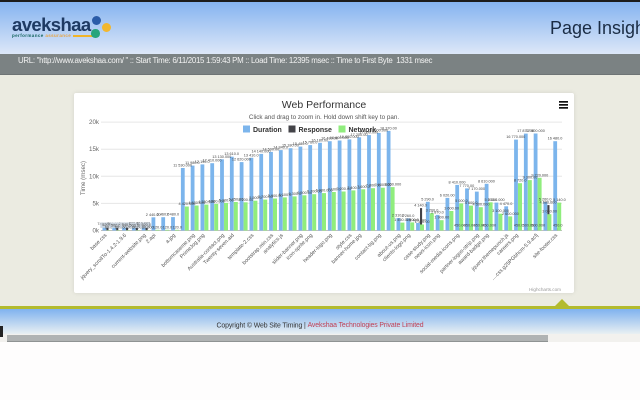 The image size is (640, 400). What do you see at coordinates (461, 201) in the screenshot?
I see `svg-text: 5 000.0` at bounding box center [461, 201].